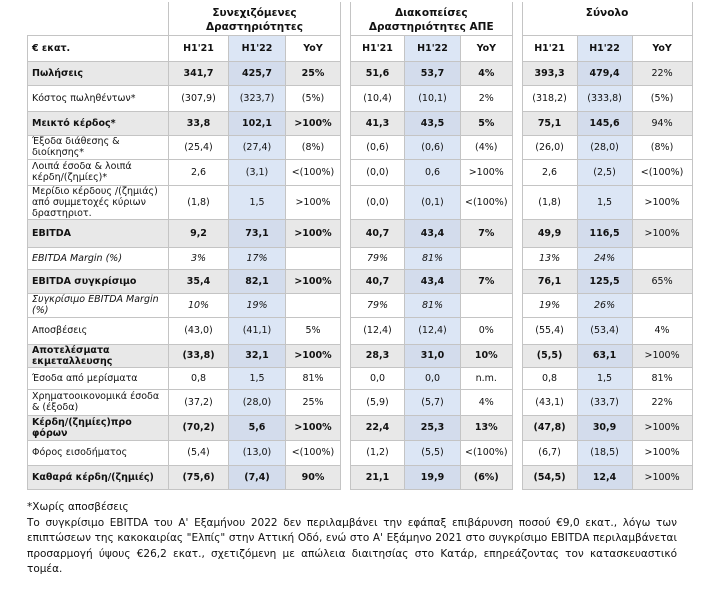  I want to click on value-cell: 21,1, so click(377, 477).